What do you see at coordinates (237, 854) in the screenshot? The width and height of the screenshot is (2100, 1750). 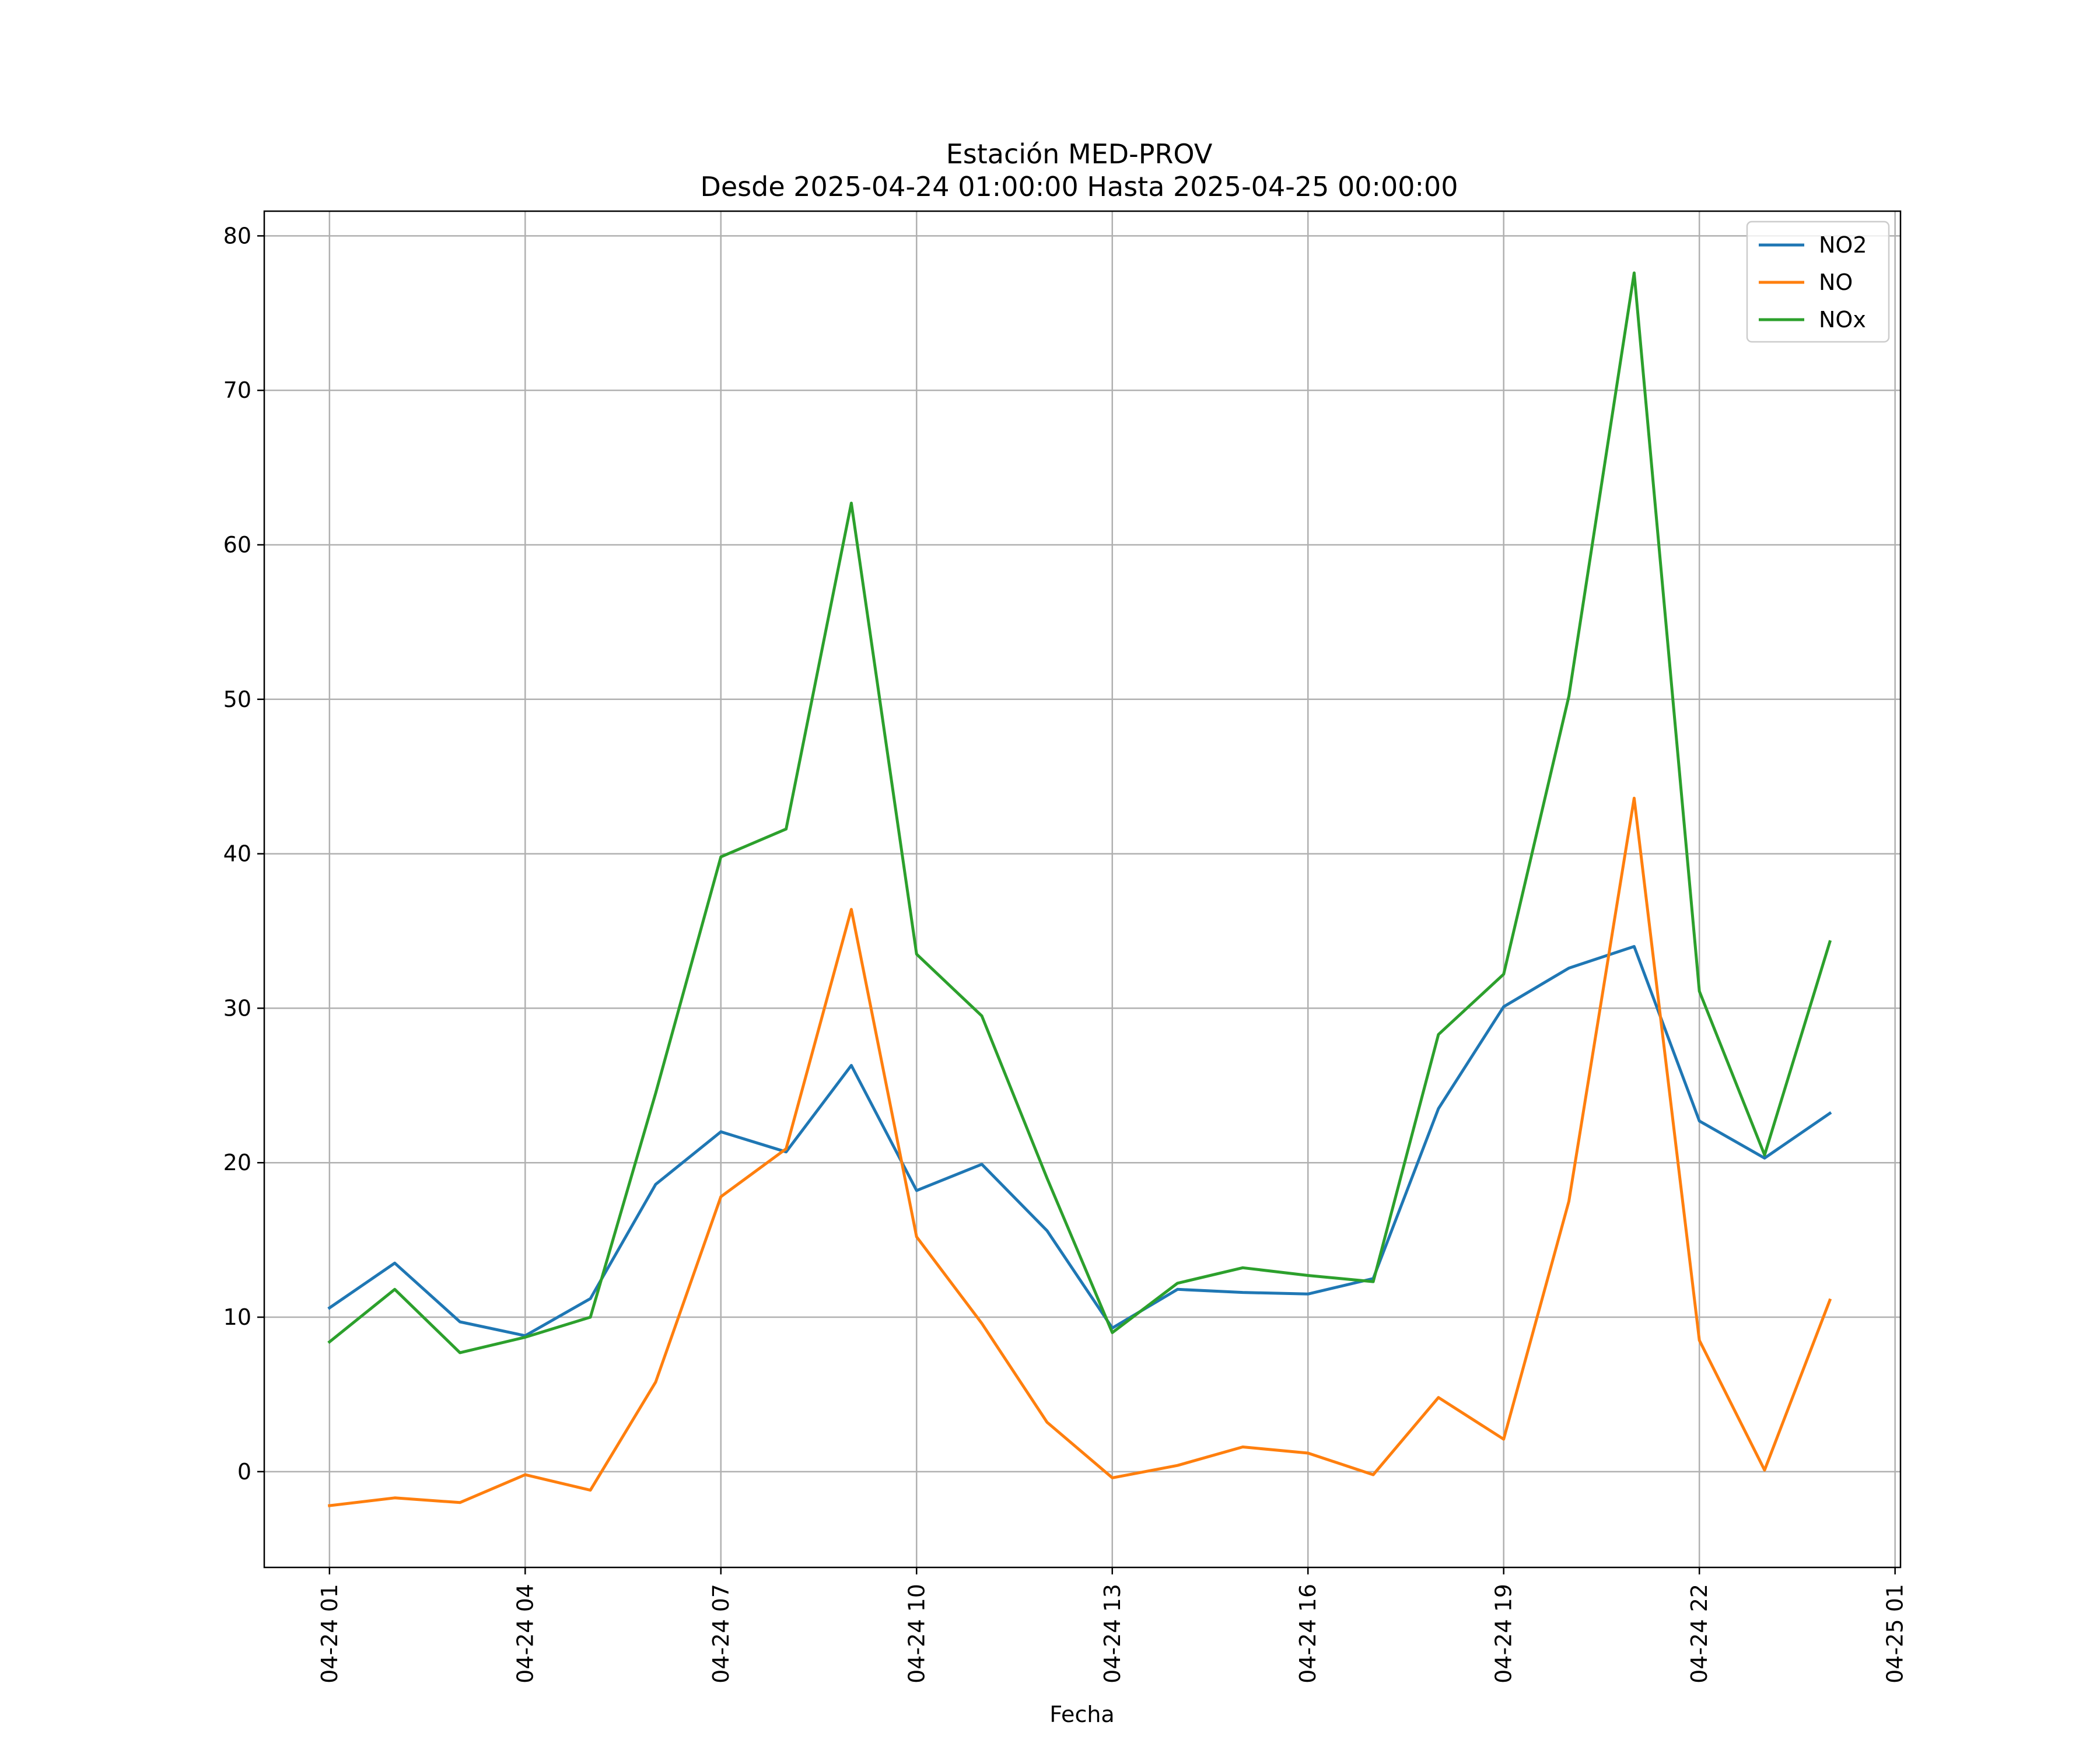 I see `y-tick-label: 40` at bounding box center [237, 854].